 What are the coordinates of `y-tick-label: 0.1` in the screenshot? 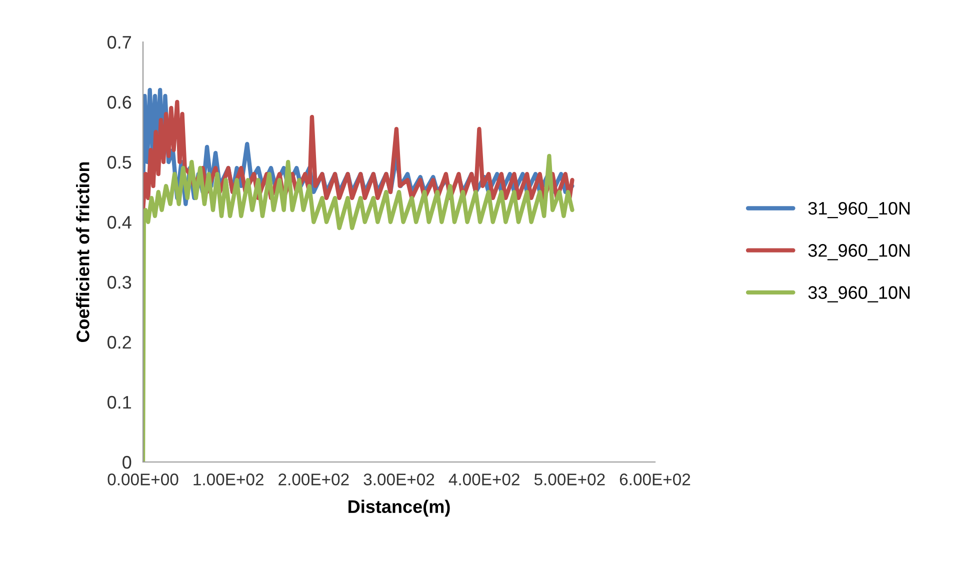 It's located at (119, 402).